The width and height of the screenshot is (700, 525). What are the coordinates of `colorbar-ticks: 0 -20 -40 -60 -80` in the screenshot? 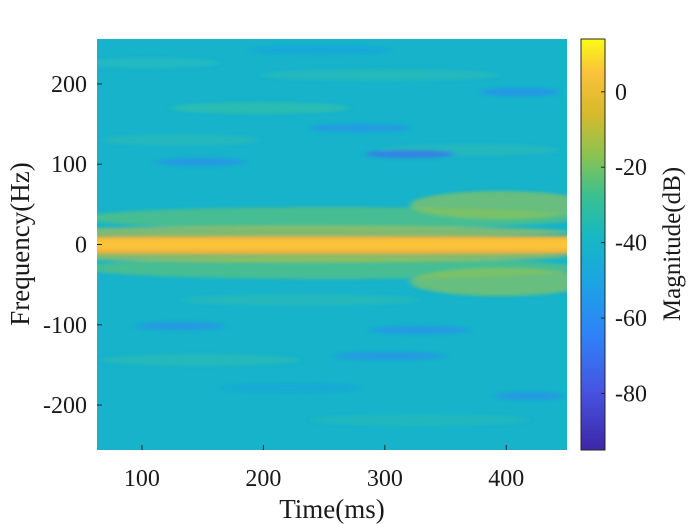 It's located at (624, 243).